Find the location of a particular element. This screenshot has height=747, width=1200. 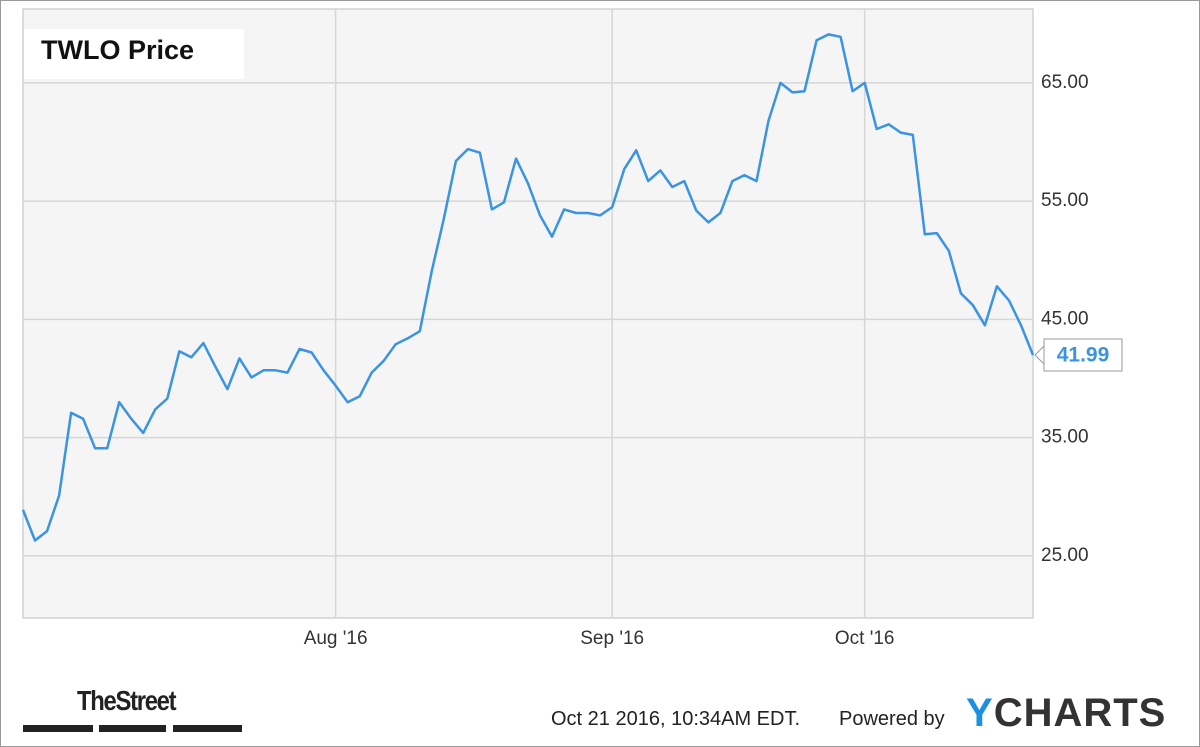

y-tick-label: 25.00 is located at coordinates (1065, 555).